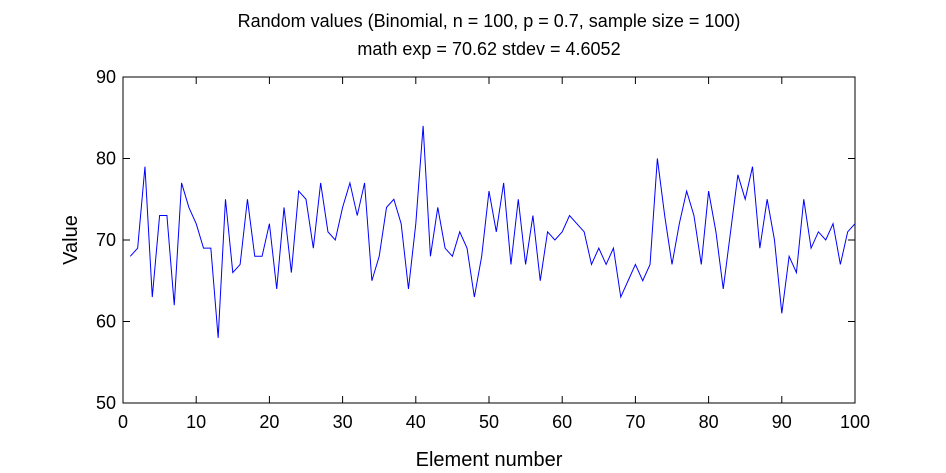 Image resolution: width=946 pixels, height=473 pixels. Describe the element at coordinates (855, 422) in the screenshot. I see `x-tick-label: 100` at that location.